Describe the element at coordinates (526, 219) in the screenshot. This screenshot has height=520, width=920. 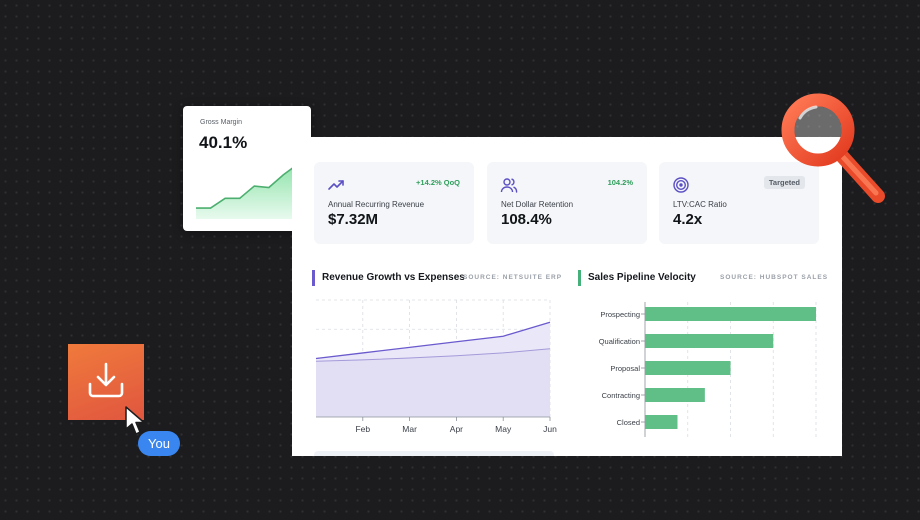
I see `kpi-value-ndr: 108.4%` at that location.